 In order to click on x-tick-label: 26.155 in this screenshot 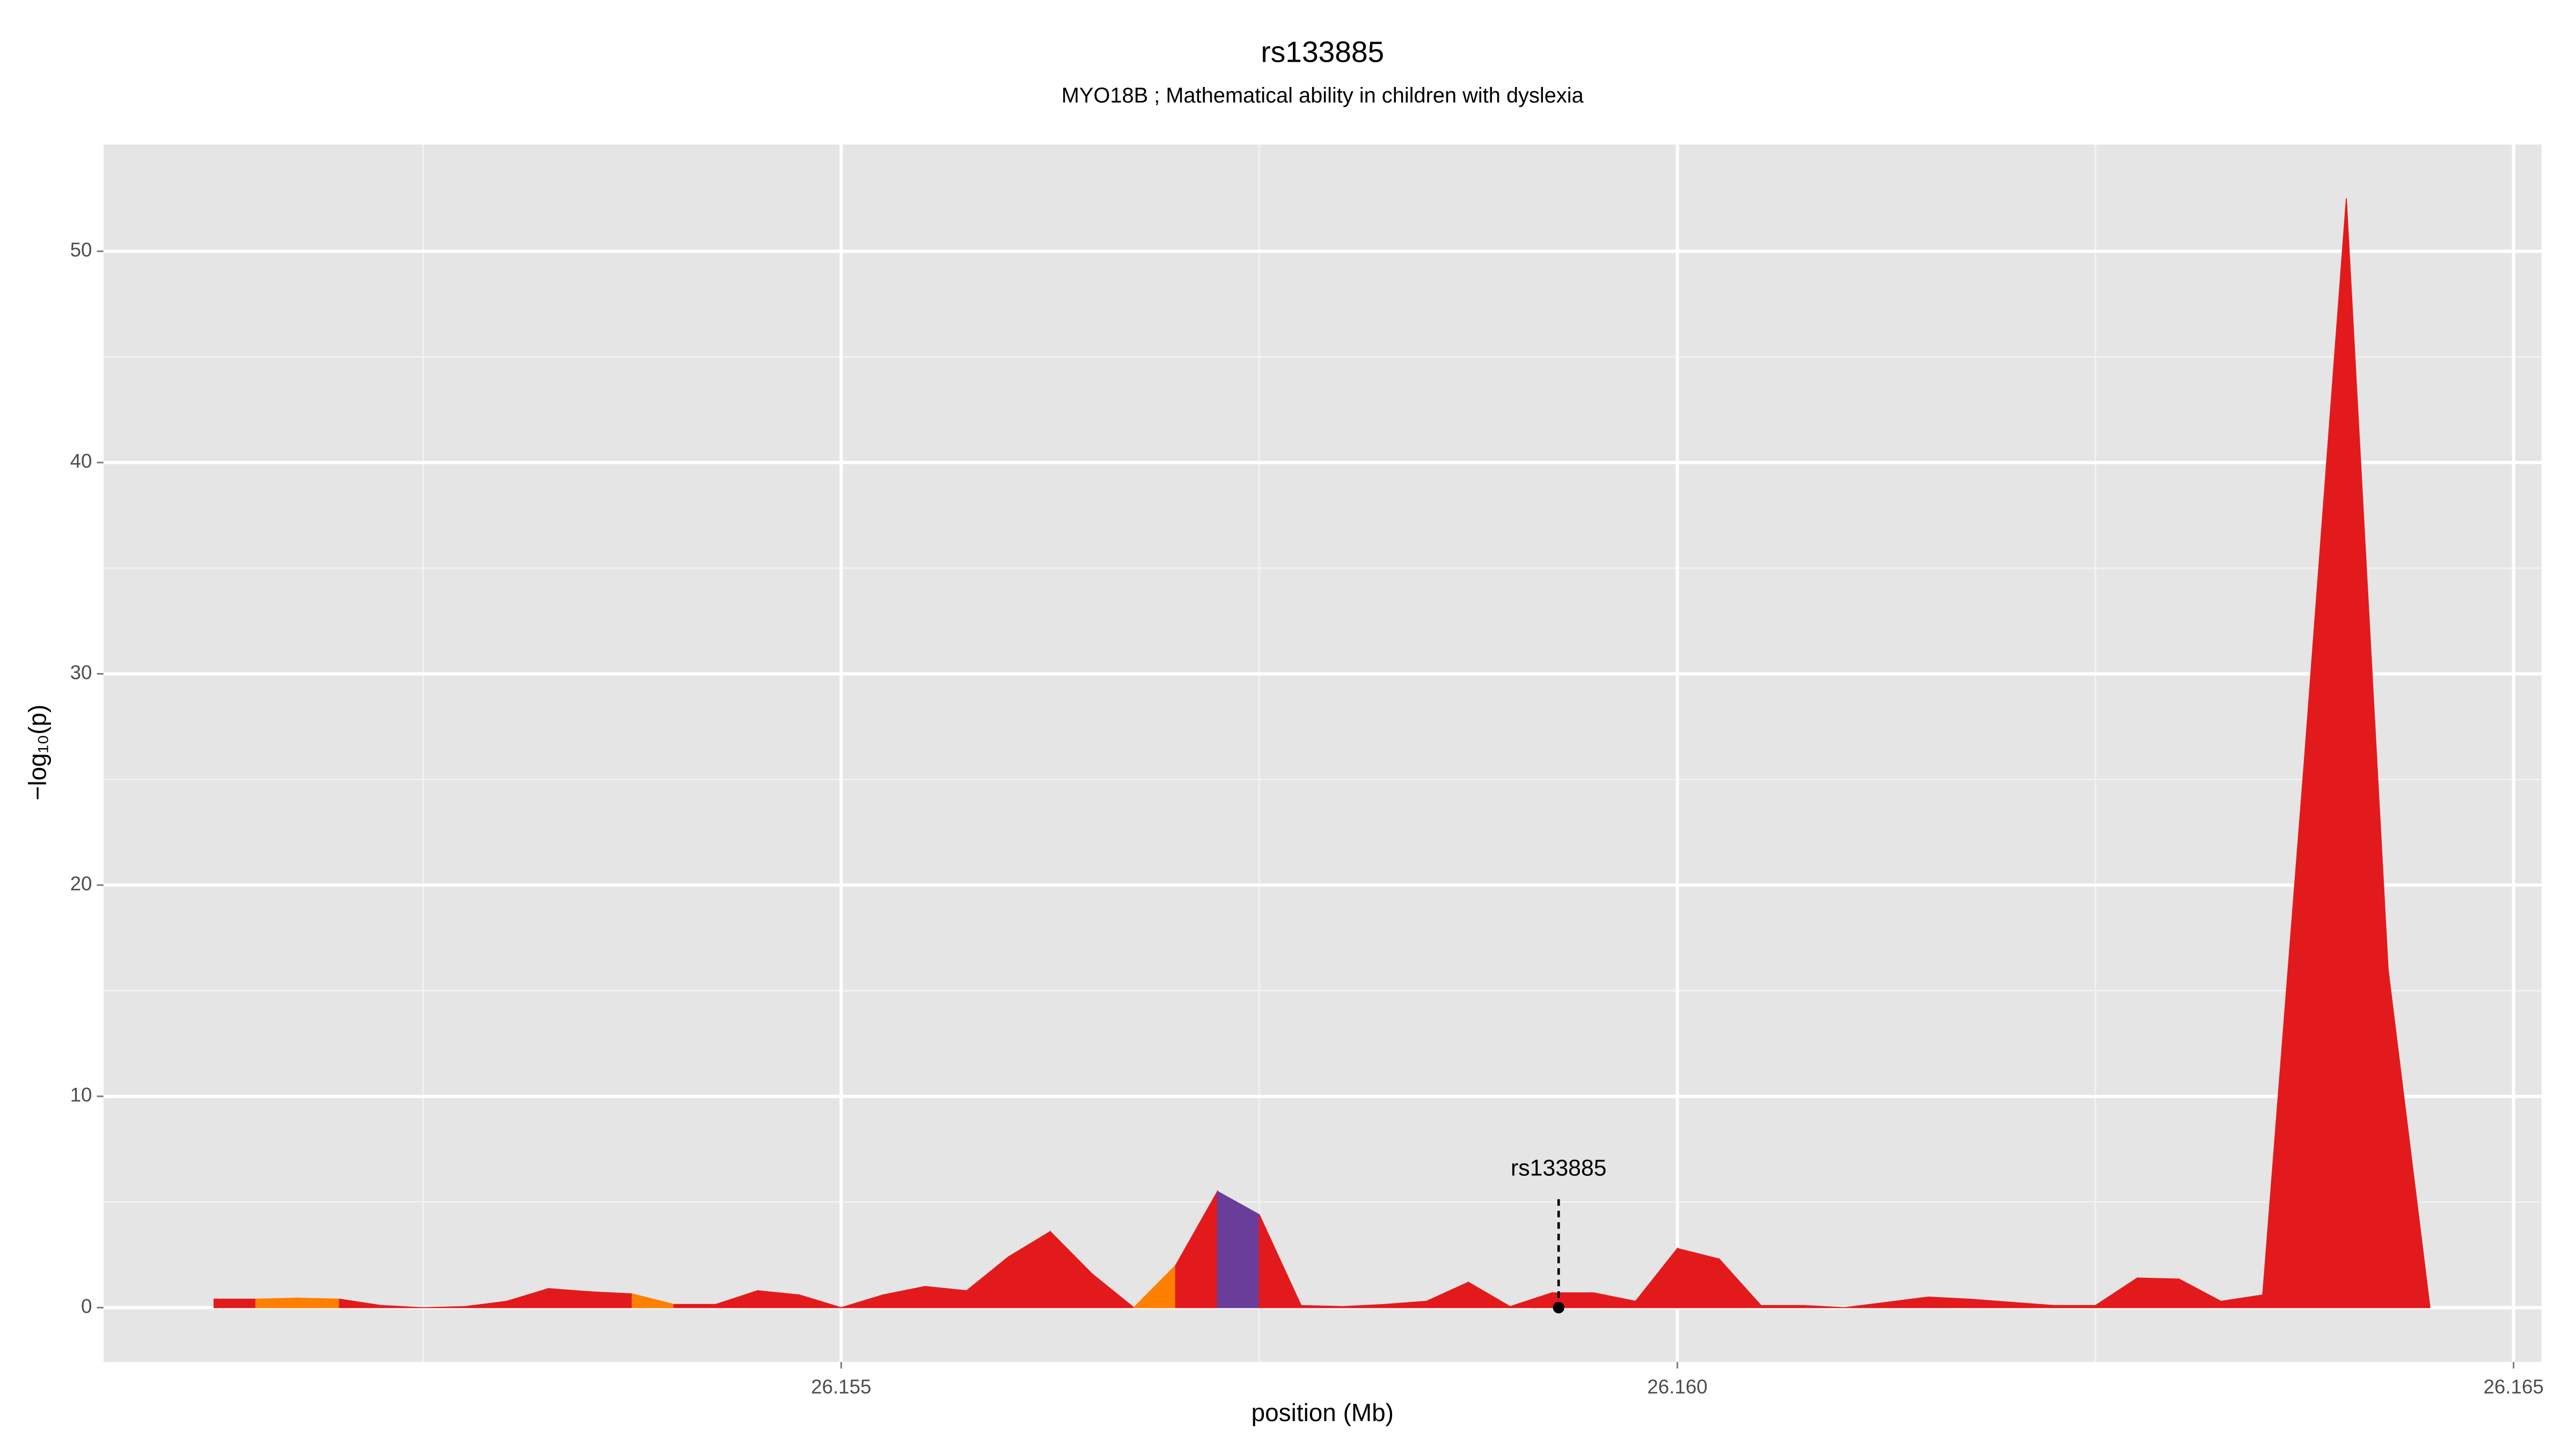, I will do `click(841, 1386)`.